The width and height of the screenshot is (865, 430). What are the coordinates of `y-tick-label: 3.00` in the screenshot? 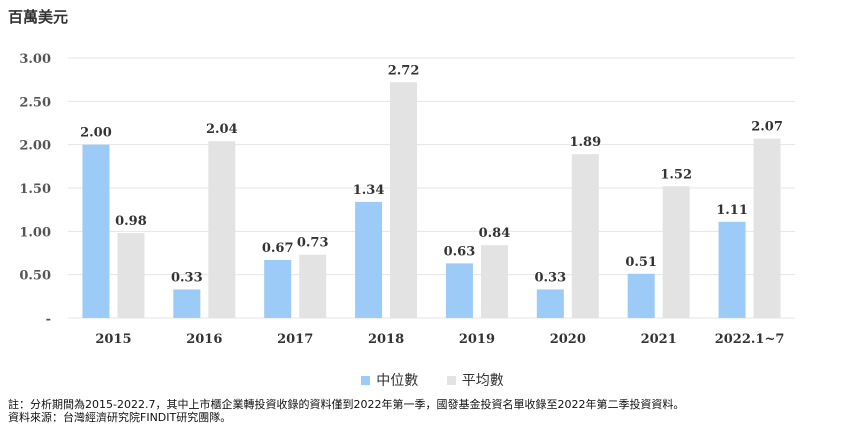 It's located at (35, 59).